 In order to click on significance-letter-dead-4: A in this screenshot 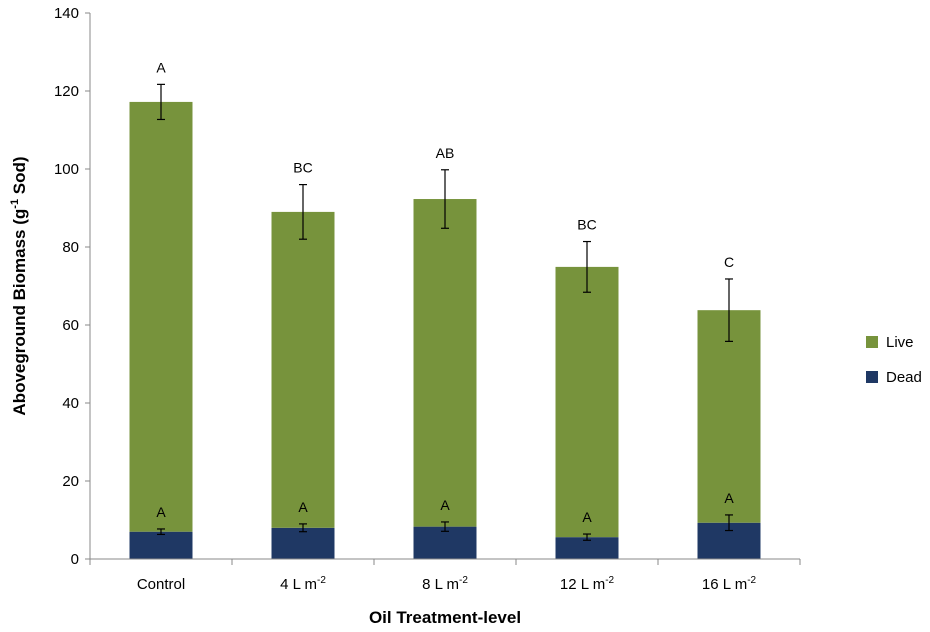, I will do `click(587, 517)`.